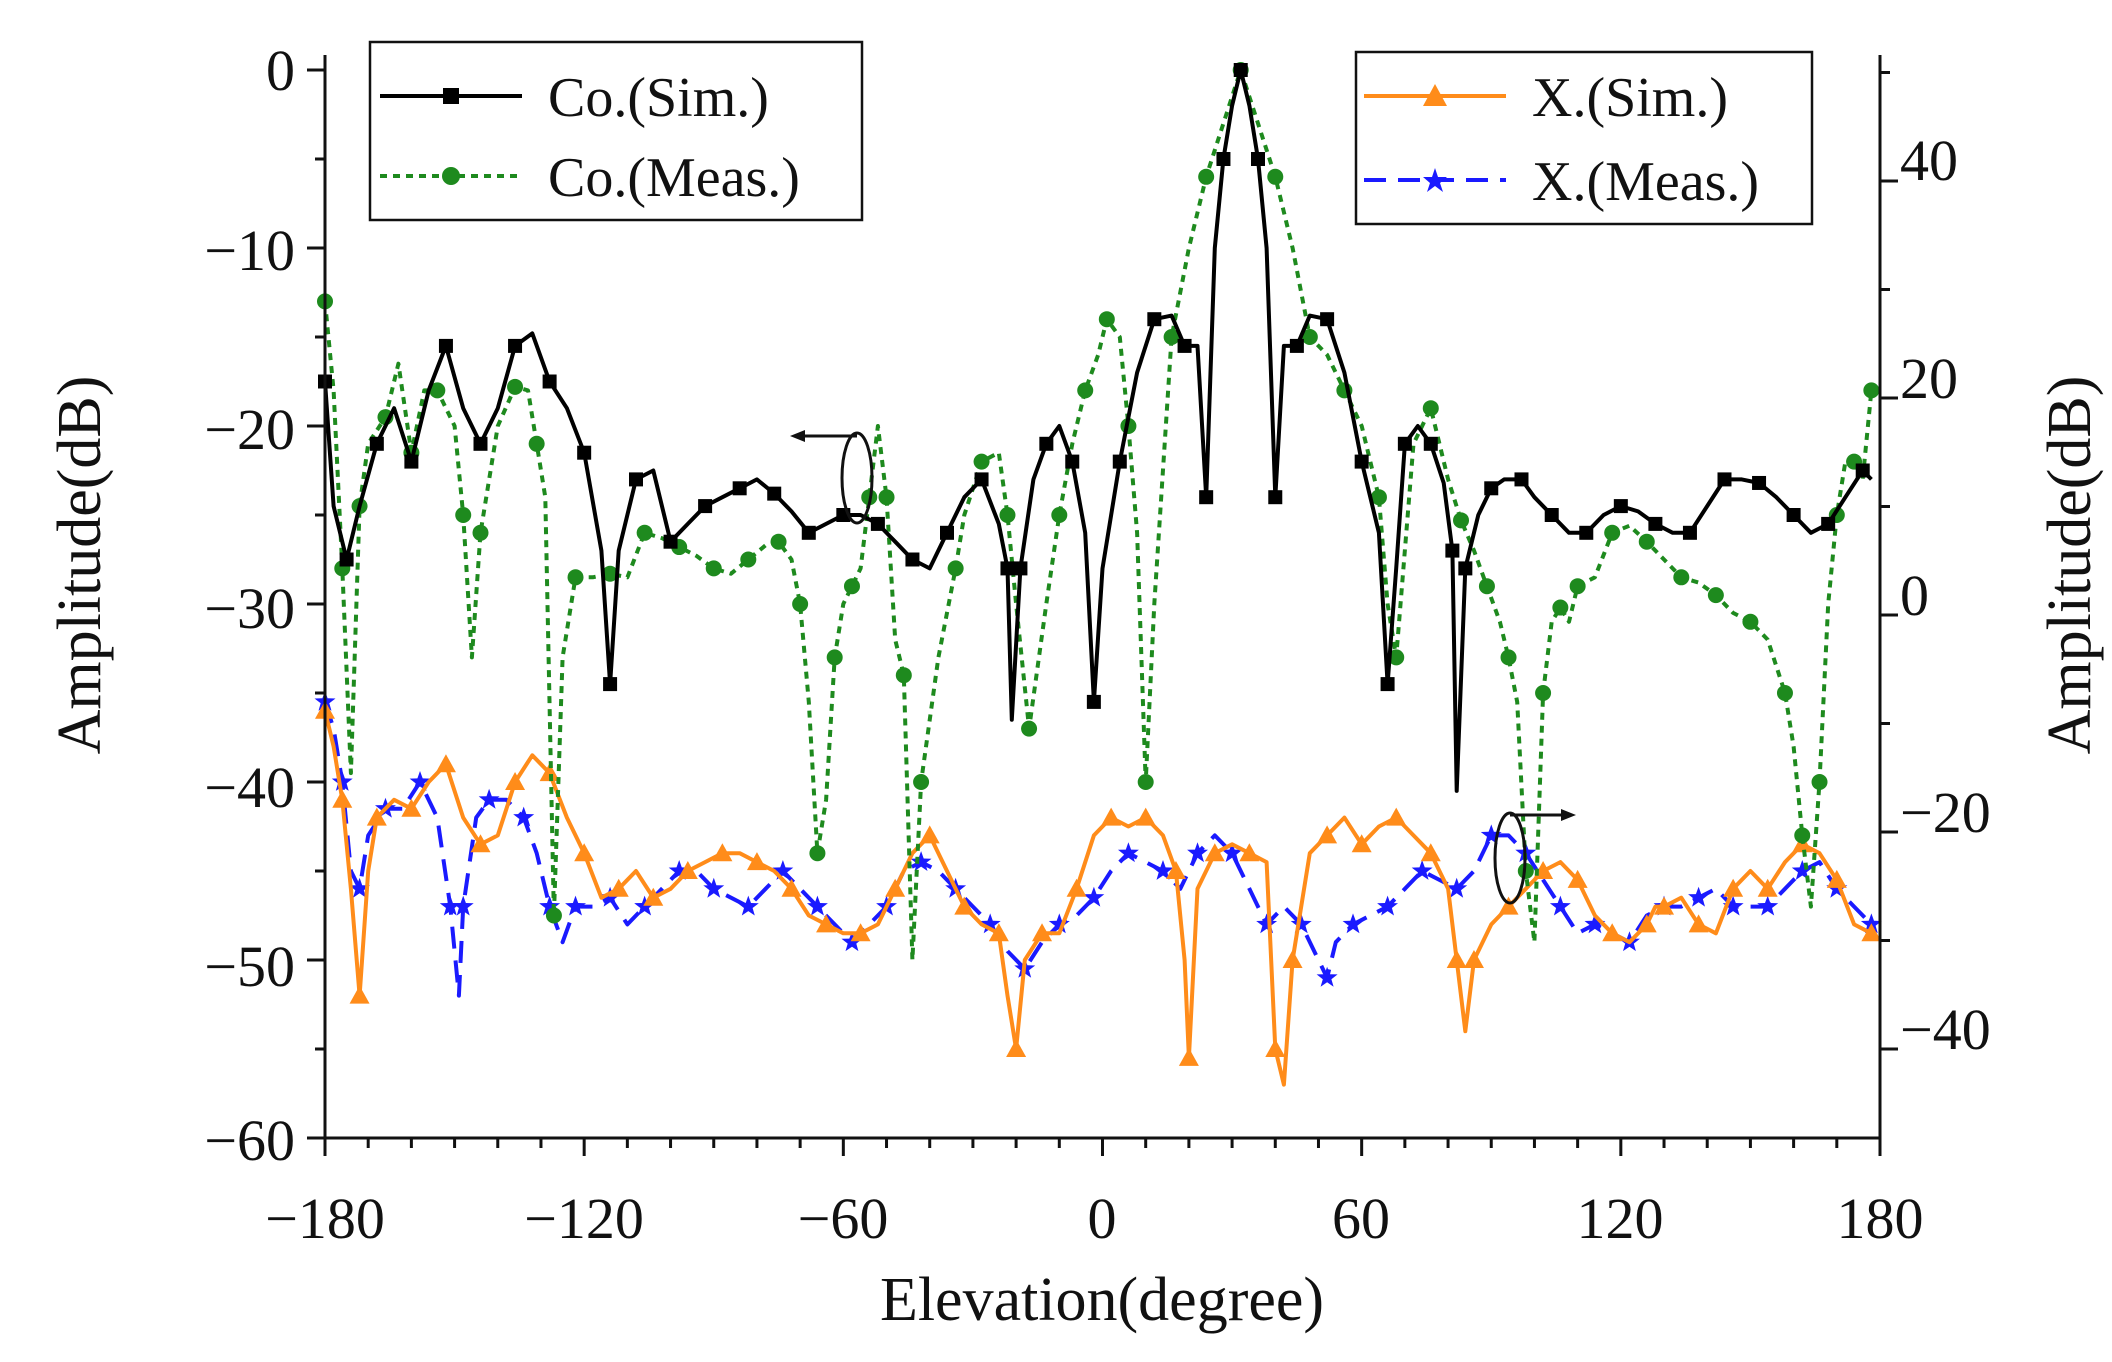 The image size is (2112, 1362). Describe the element at coordinates (1630, 98) in the screenshot. I see `legend-x-sim-label: X.(Sim.)` at that location.